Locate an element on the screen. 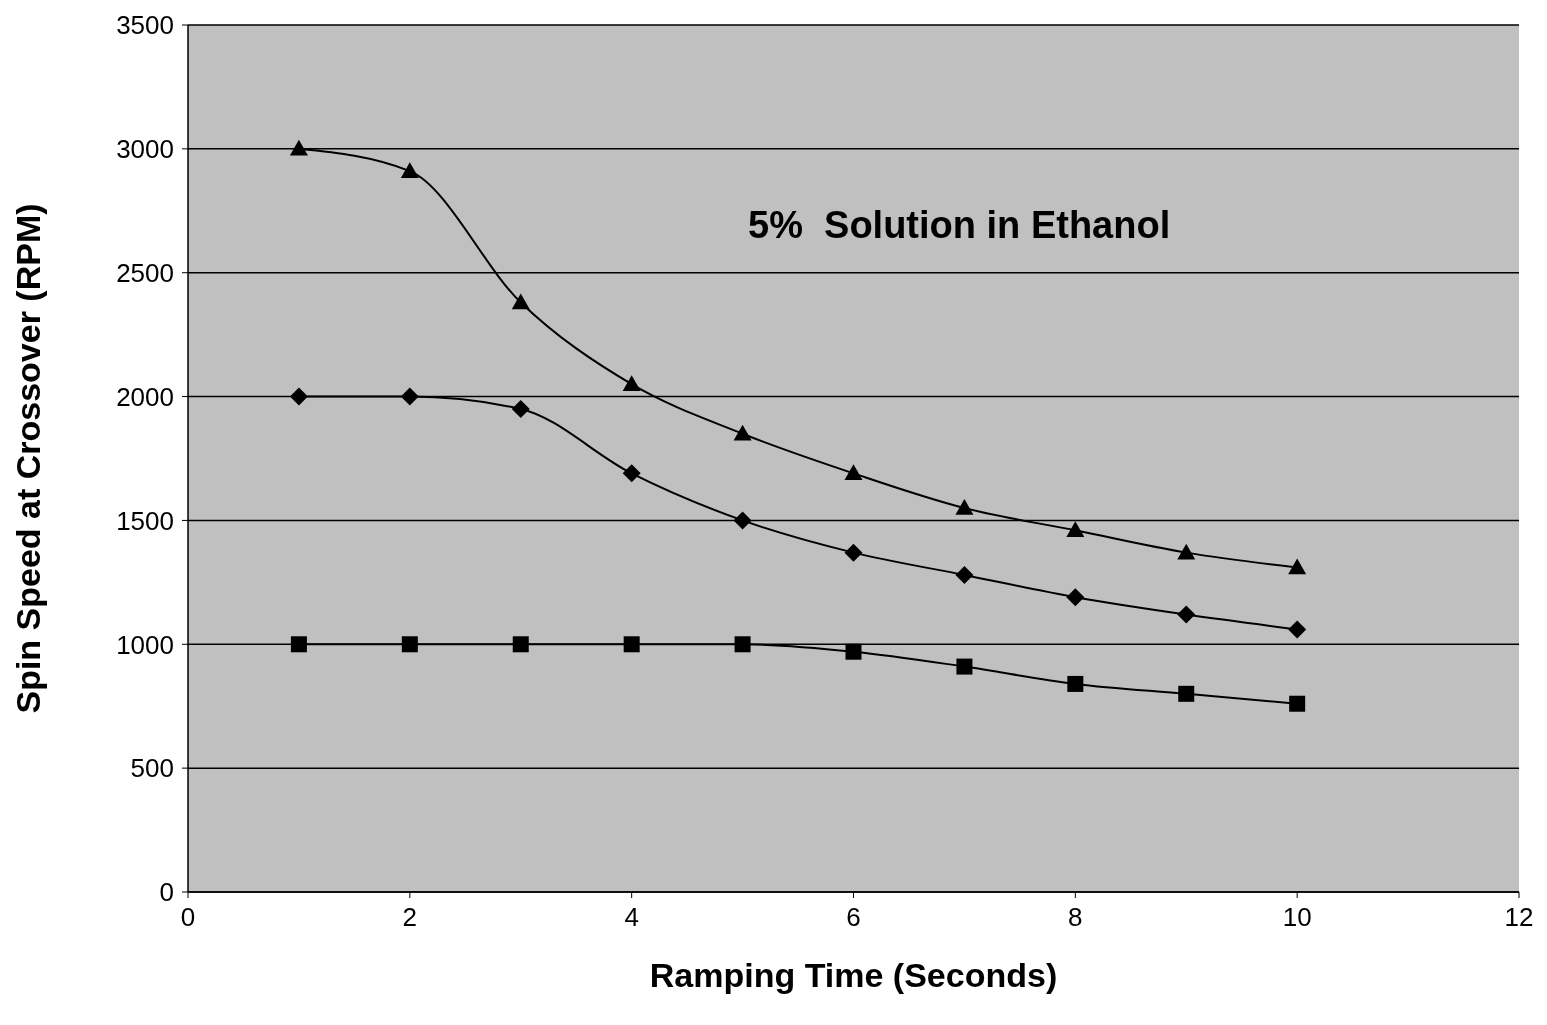 The height and width of the screenshot is (1025, 1547). y-tick-label: 1000 is located at coordinates (145, 644).